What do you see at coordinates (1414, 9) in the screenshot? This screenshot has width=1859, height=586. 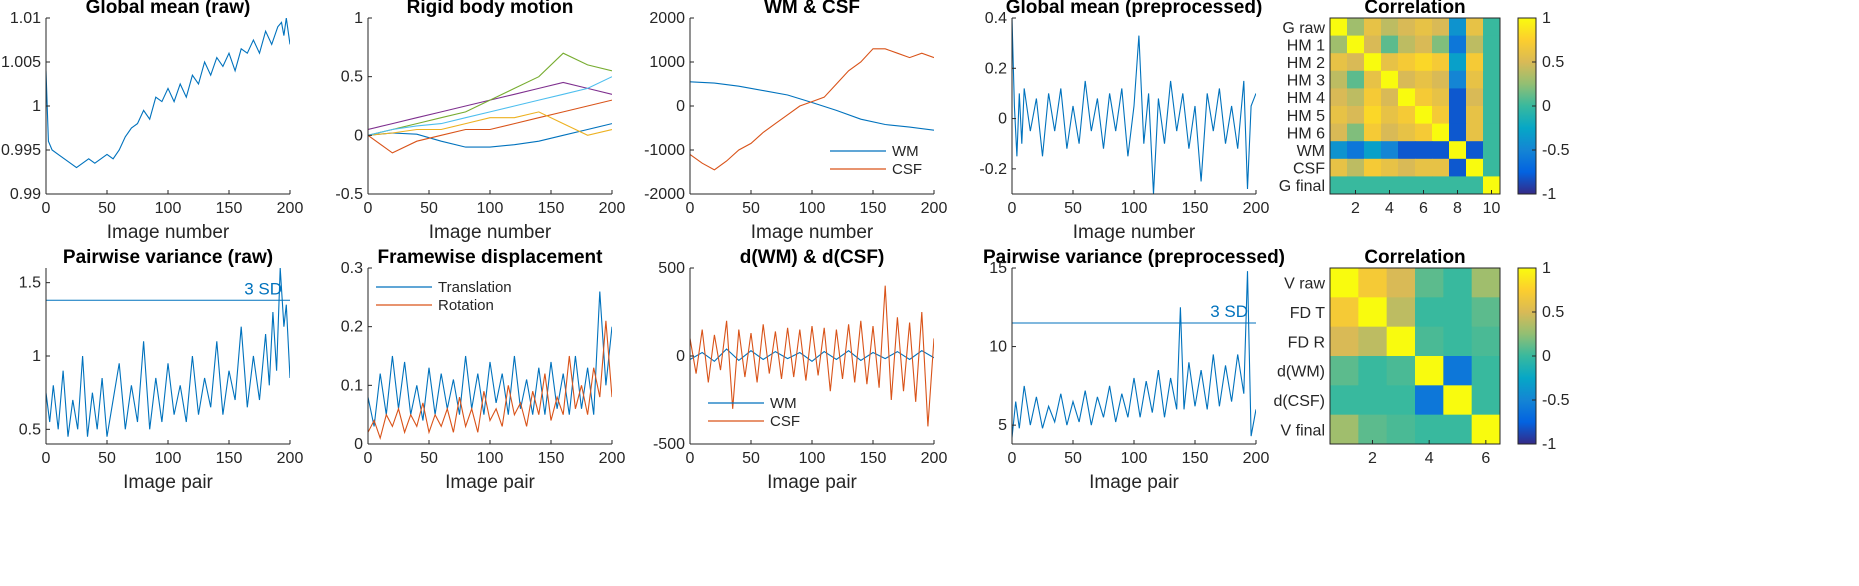 I see `chart-title: Correlation` at bounding box center [1414, 9].